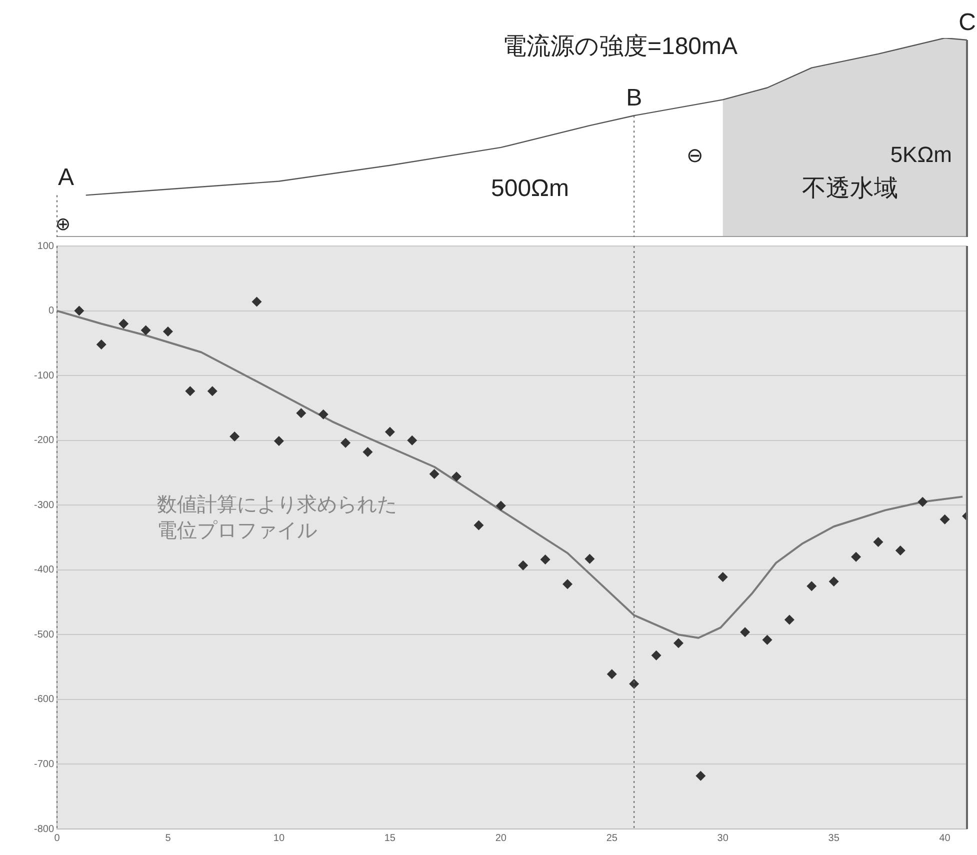 The width and height of the screenshot is (977, 855). Describe the element at coordinates (723, 838) in the screenshot. I see `x-tick-label: 30` at that location.